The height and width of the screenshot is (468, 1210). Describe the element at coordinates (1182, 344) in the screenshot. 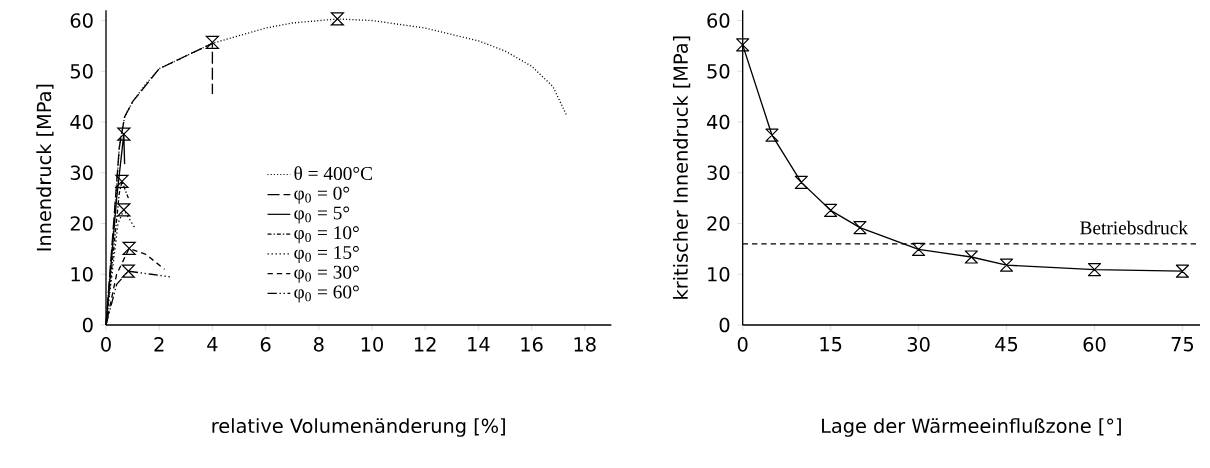

I see `x-tick-label: 75` at that location.